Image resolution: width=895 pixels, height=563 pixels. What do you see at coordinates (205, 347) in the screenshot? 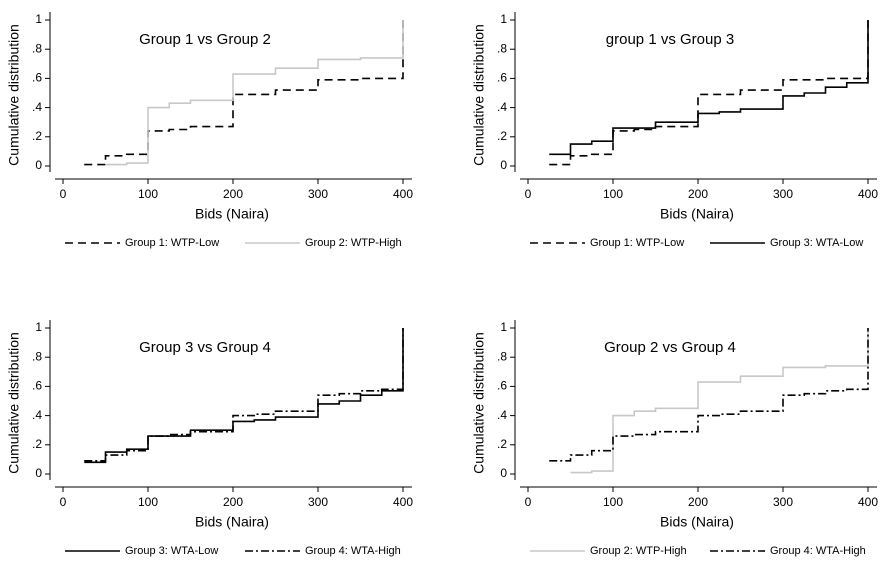
I see `chart-title: Group 3 vs Group 4` at bounding box center [205, 347].